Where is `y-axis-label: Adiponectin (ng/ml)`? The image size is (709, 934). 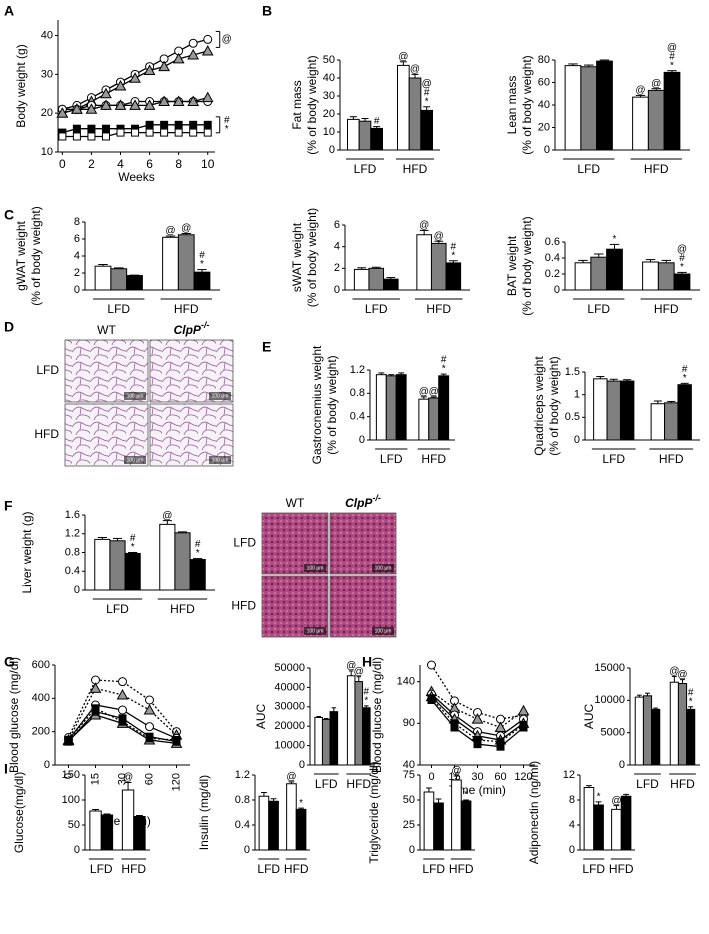 y-axis-label: Adiponectin (ng/ml) is located at coordinates (534, 812).